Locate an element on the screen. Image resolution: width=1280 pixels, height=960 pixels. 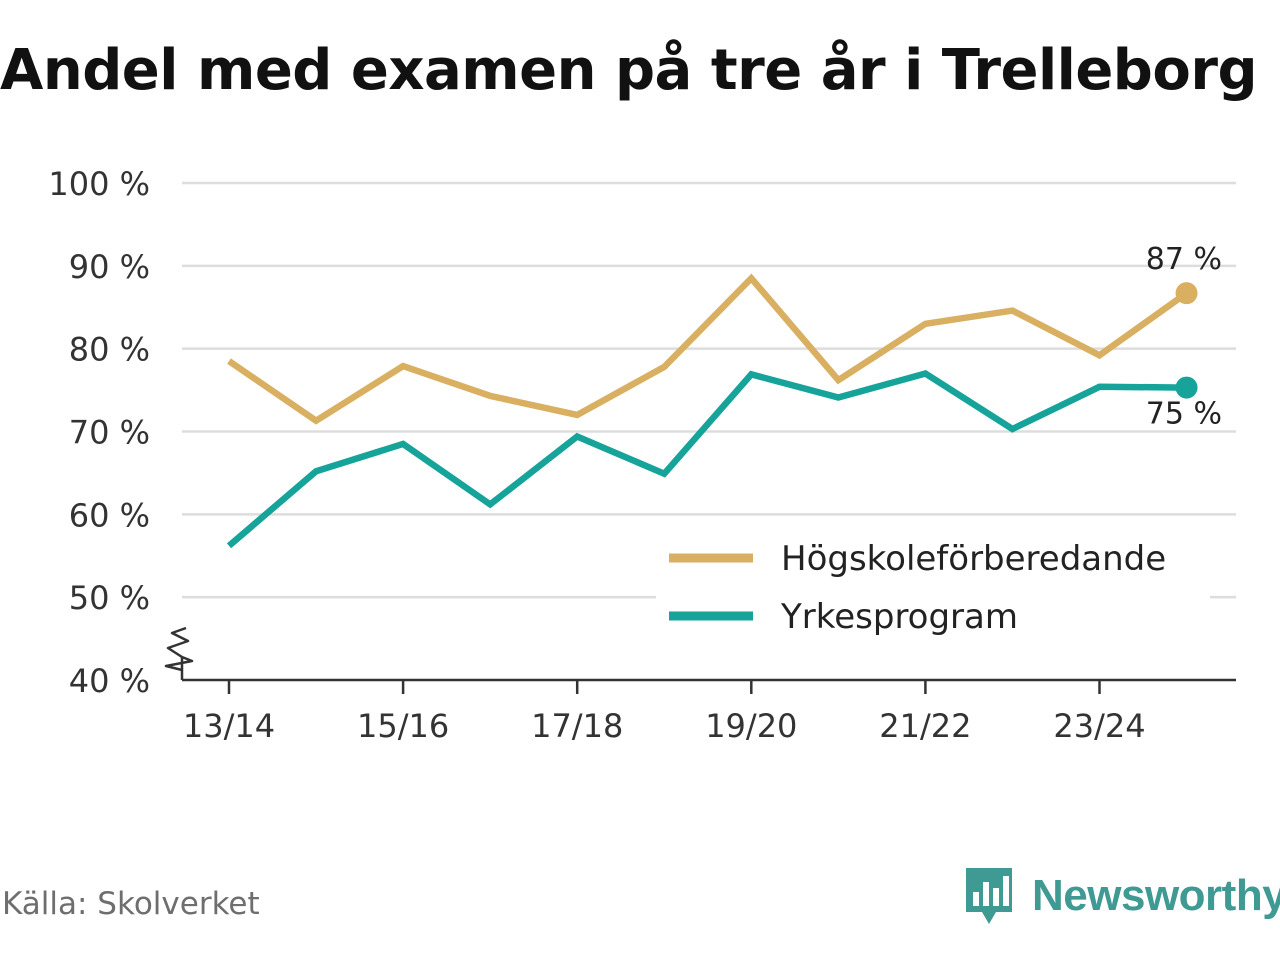
x-tick-label: 17/18 is located at coordinates (577, 726).